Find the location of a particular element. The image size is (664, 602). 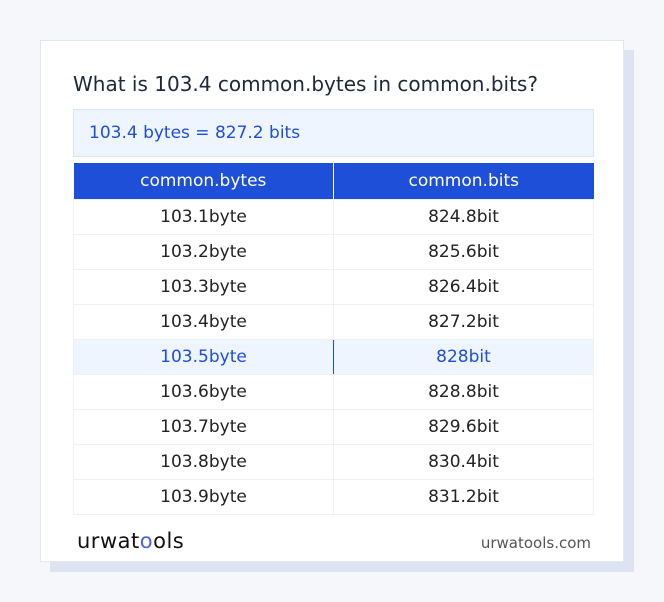

table-row: 103.6byte 828.8bit is located at coordinates (333, 391).